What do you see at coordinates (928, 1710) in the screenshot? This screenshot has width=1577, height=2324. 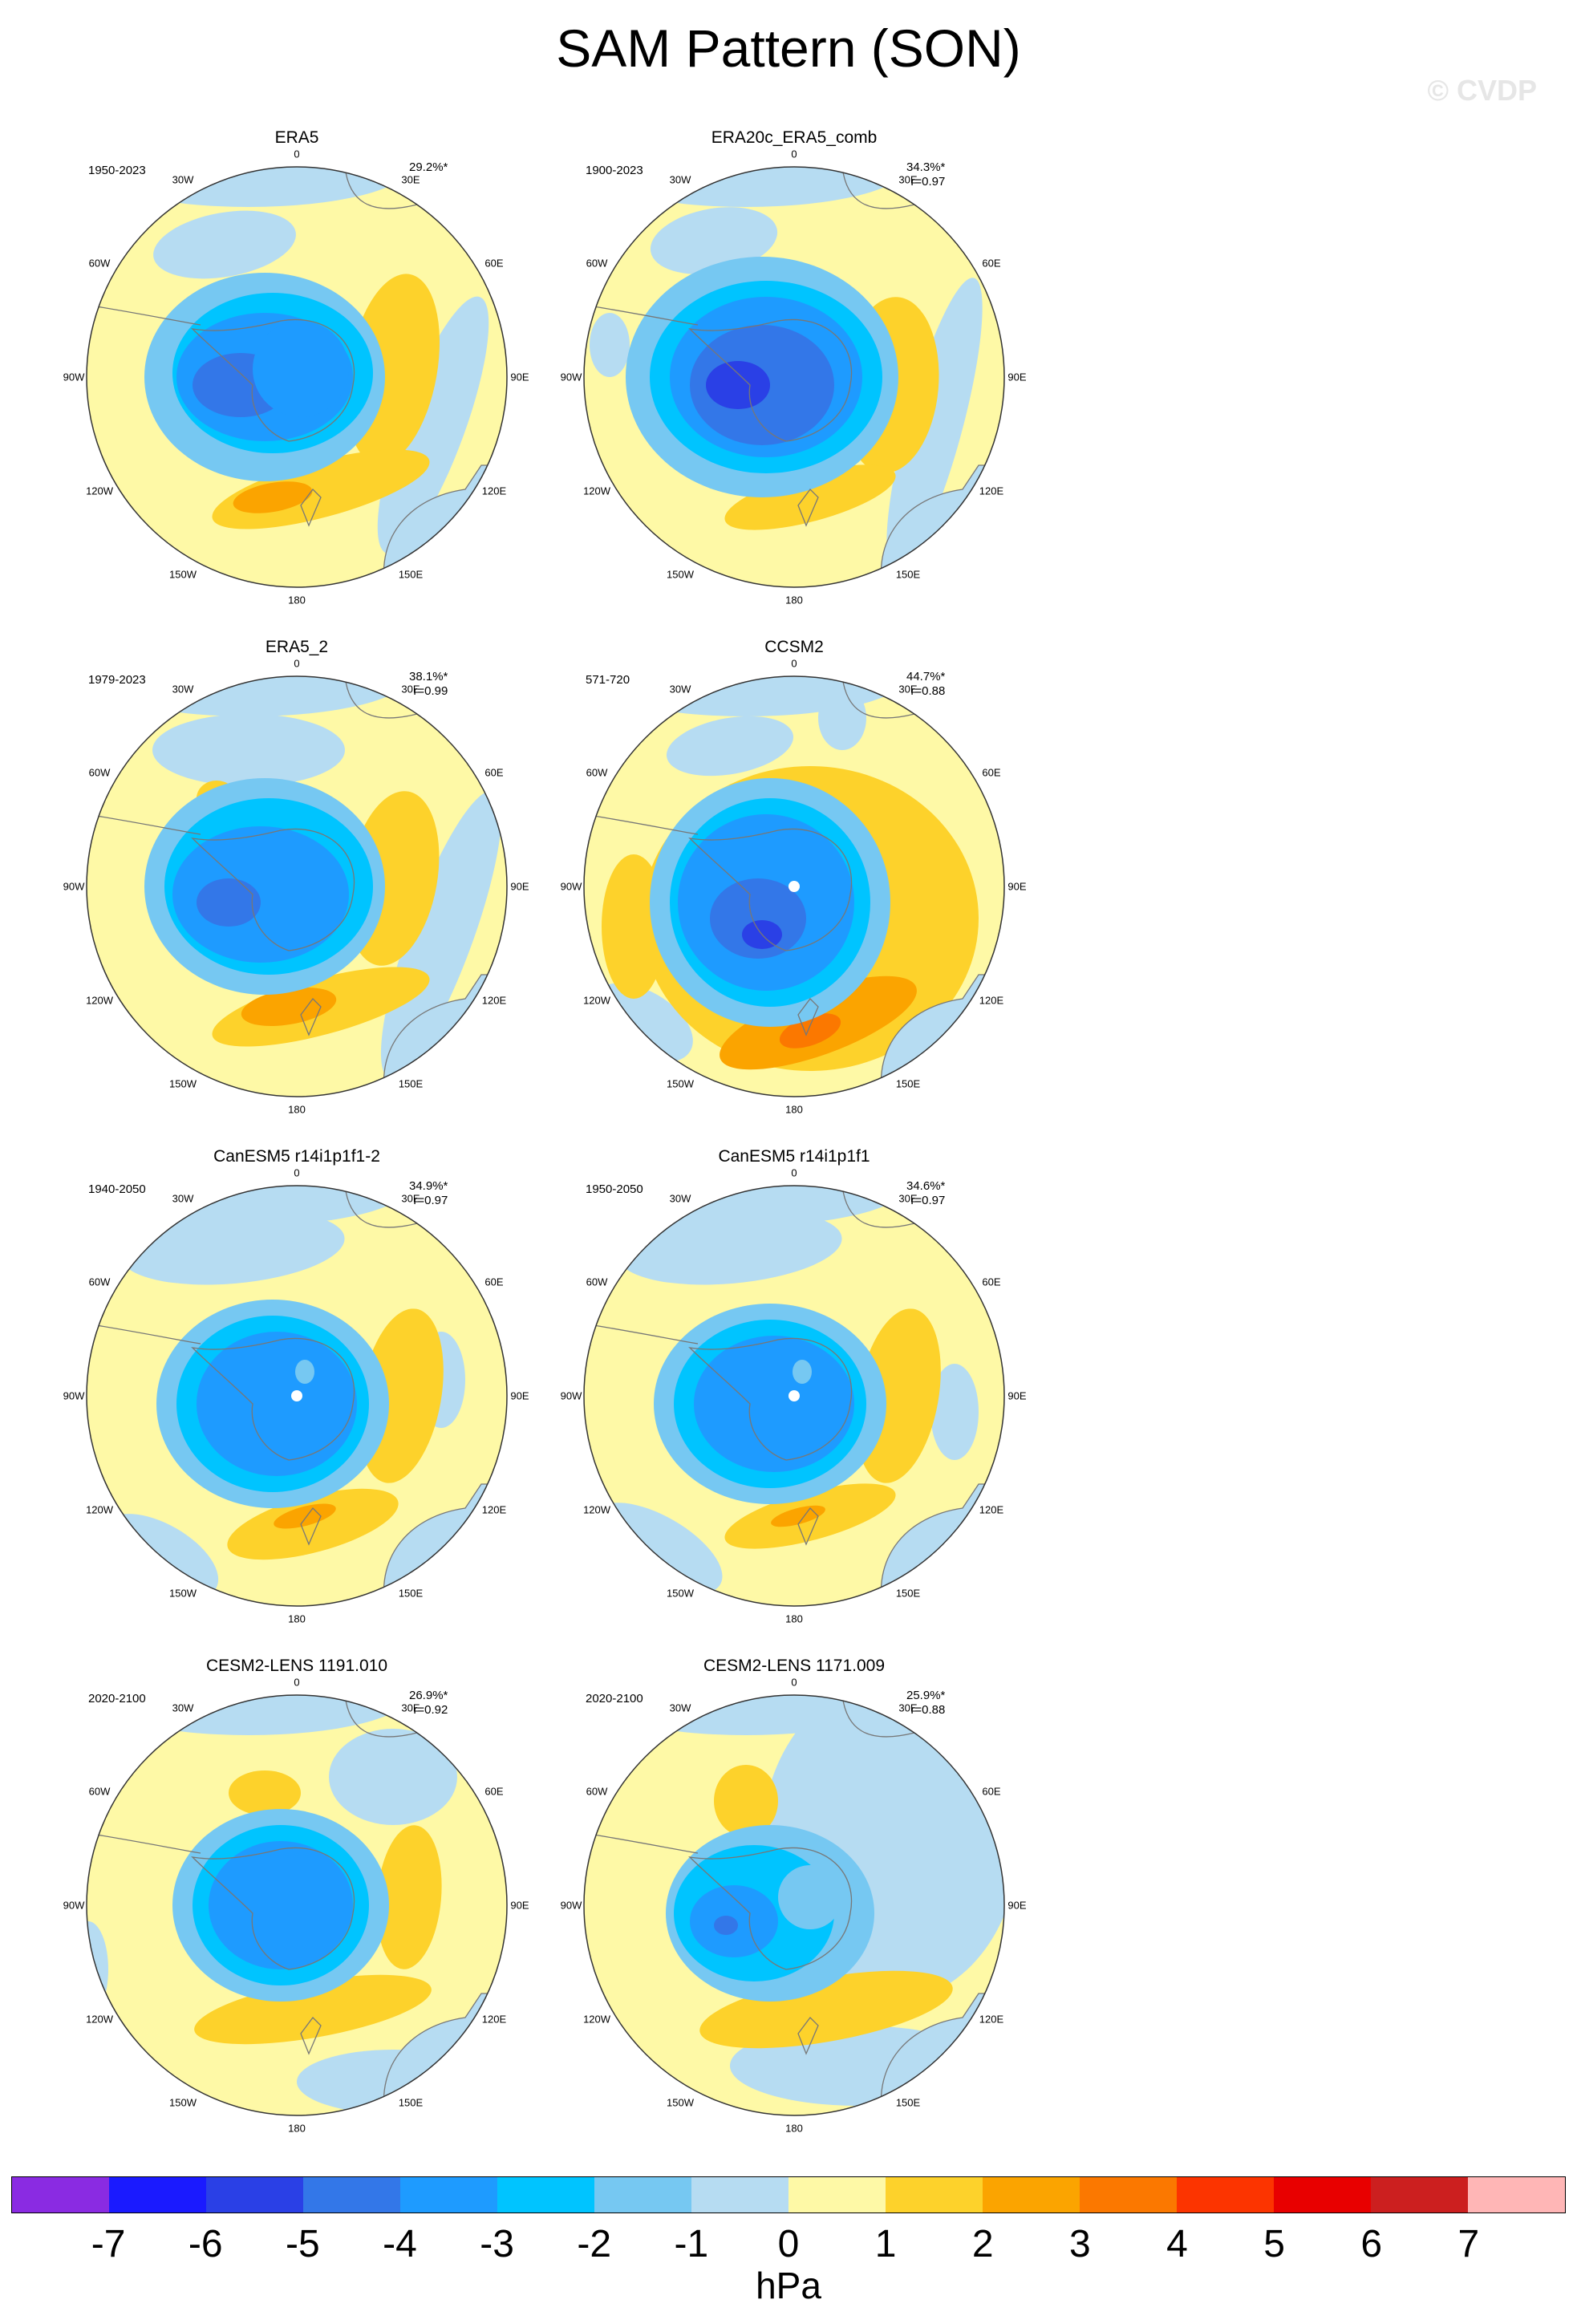 I see `panel-r: r=0.88` at bounding box center [928, 1710].